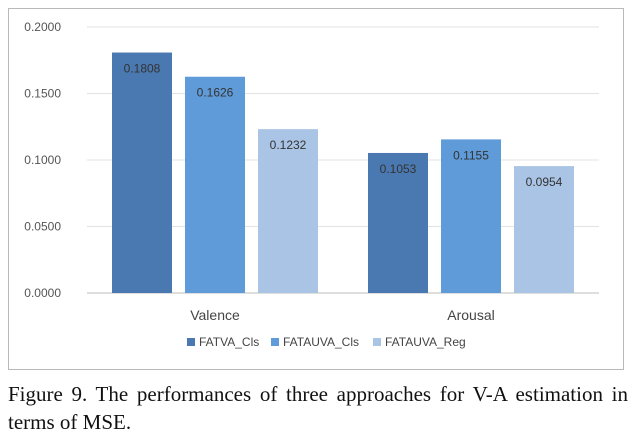  Describe the element at coordinates (42, 94) in the screenshot. I see `y-tick-label: 0.1500` at that location.